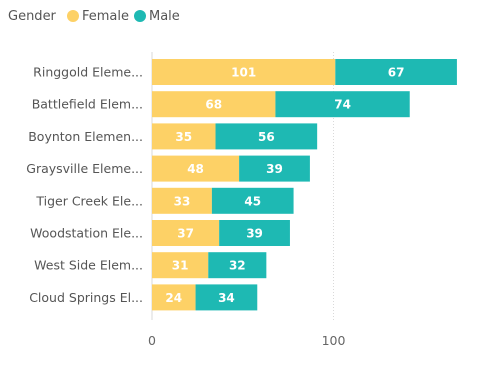  Describe the element at coordinates (152, 340) in the screenshot. I see `x-tick-label-0: 0` at that location.